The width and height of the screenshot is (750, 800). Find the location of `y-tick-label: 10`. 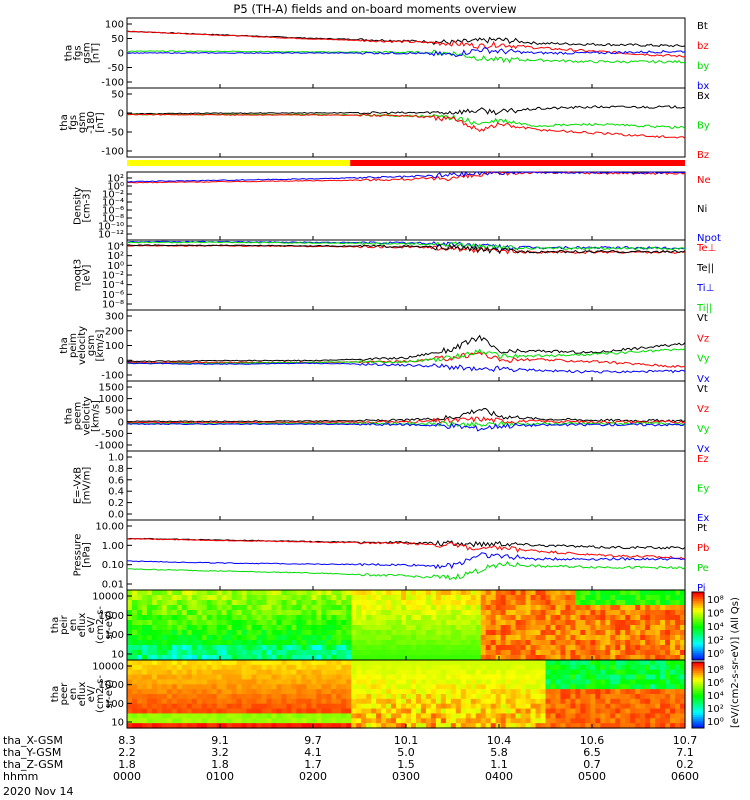

y-tick-label: 10 is located at coordinates (117, 723).